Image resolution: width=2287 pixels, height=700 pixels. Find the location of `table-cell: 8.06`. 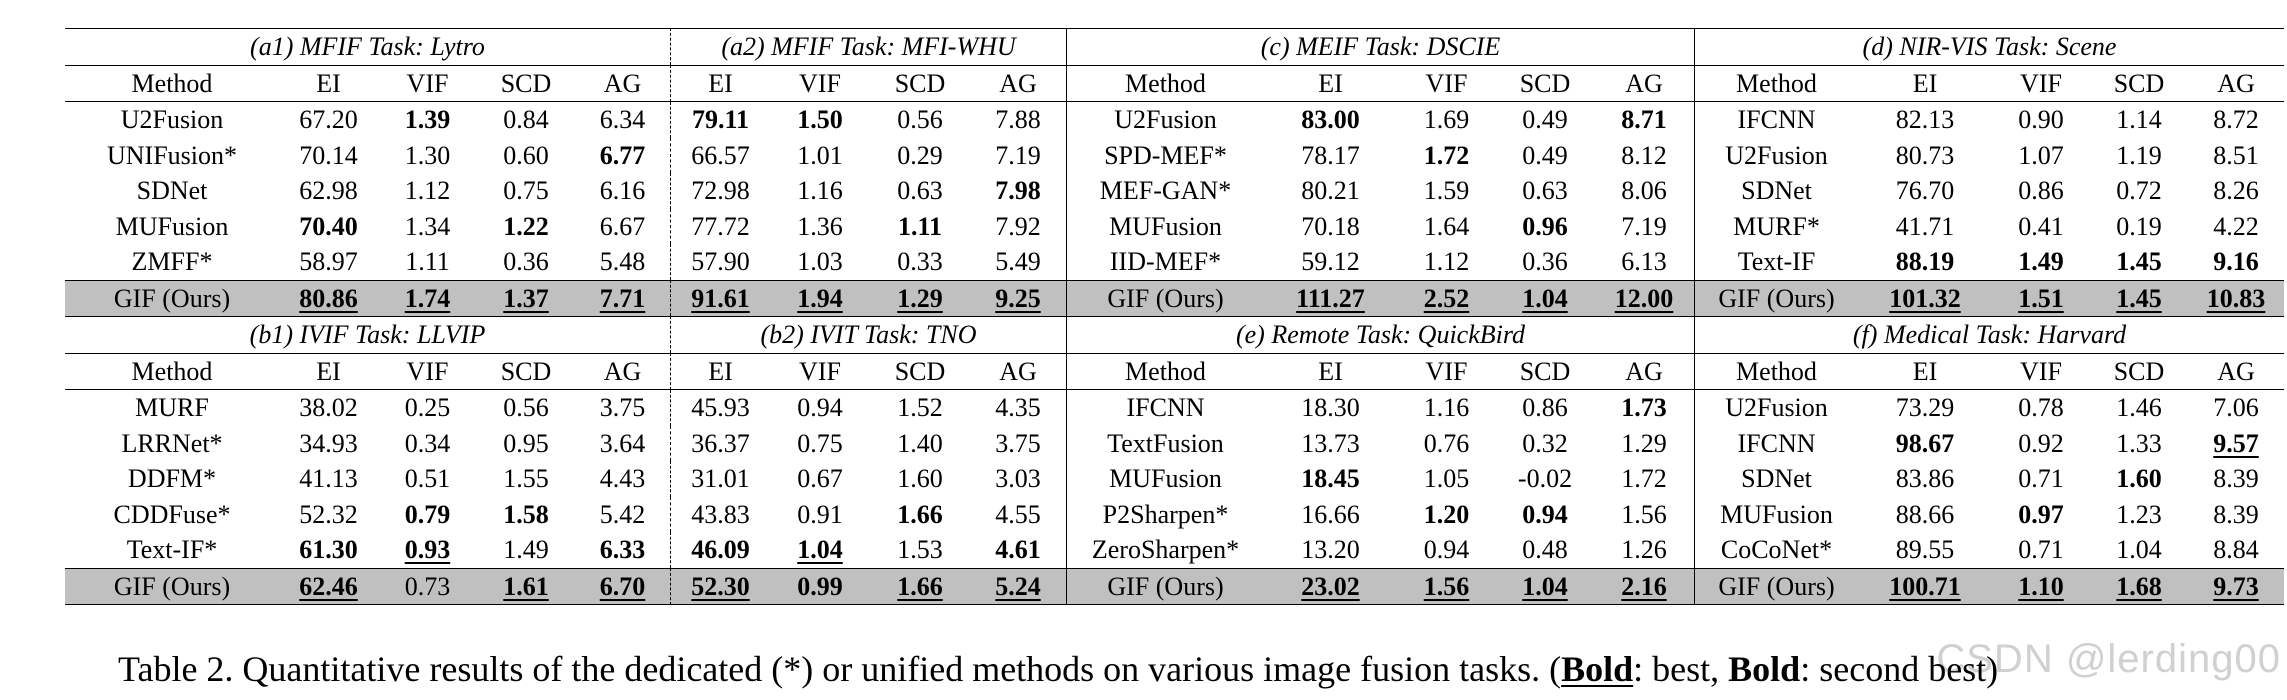

table-cell: 8.06 is located at coordinates (1644, 190).